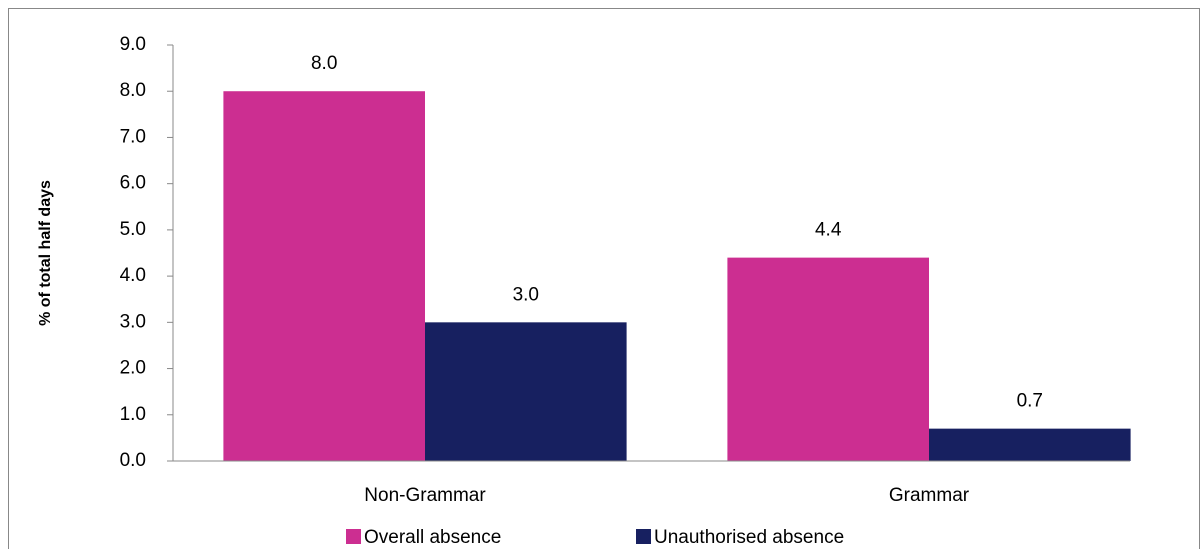 This screenshot has height=549, width=1203. What do you see at coordinates (749, 537) in the screenshot?
I see `legend-label: Unauthorised absence` at bounding box center [749, 537].